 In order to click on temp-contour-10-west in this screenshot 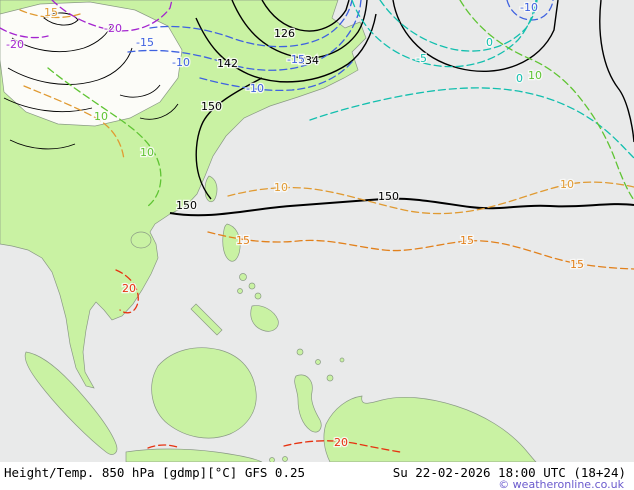, I will do `click(104, 137)`.